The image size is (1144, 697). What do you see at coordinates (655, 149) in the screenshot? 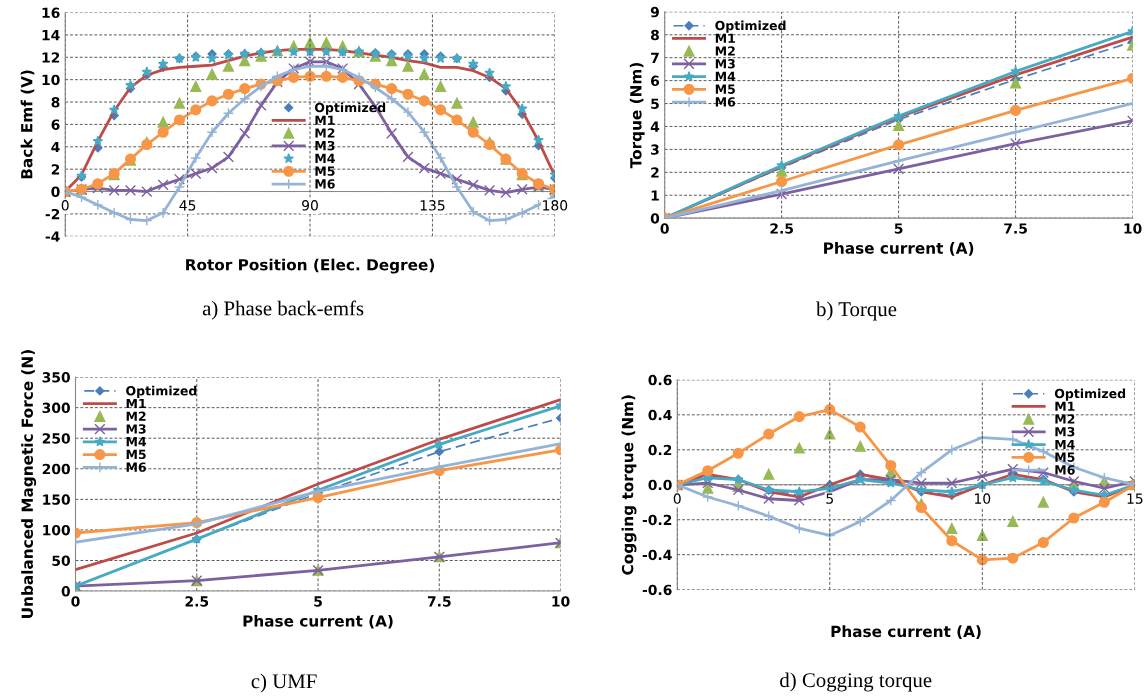
I see `y-tick-label: 3` at bounding box center [655, 149].